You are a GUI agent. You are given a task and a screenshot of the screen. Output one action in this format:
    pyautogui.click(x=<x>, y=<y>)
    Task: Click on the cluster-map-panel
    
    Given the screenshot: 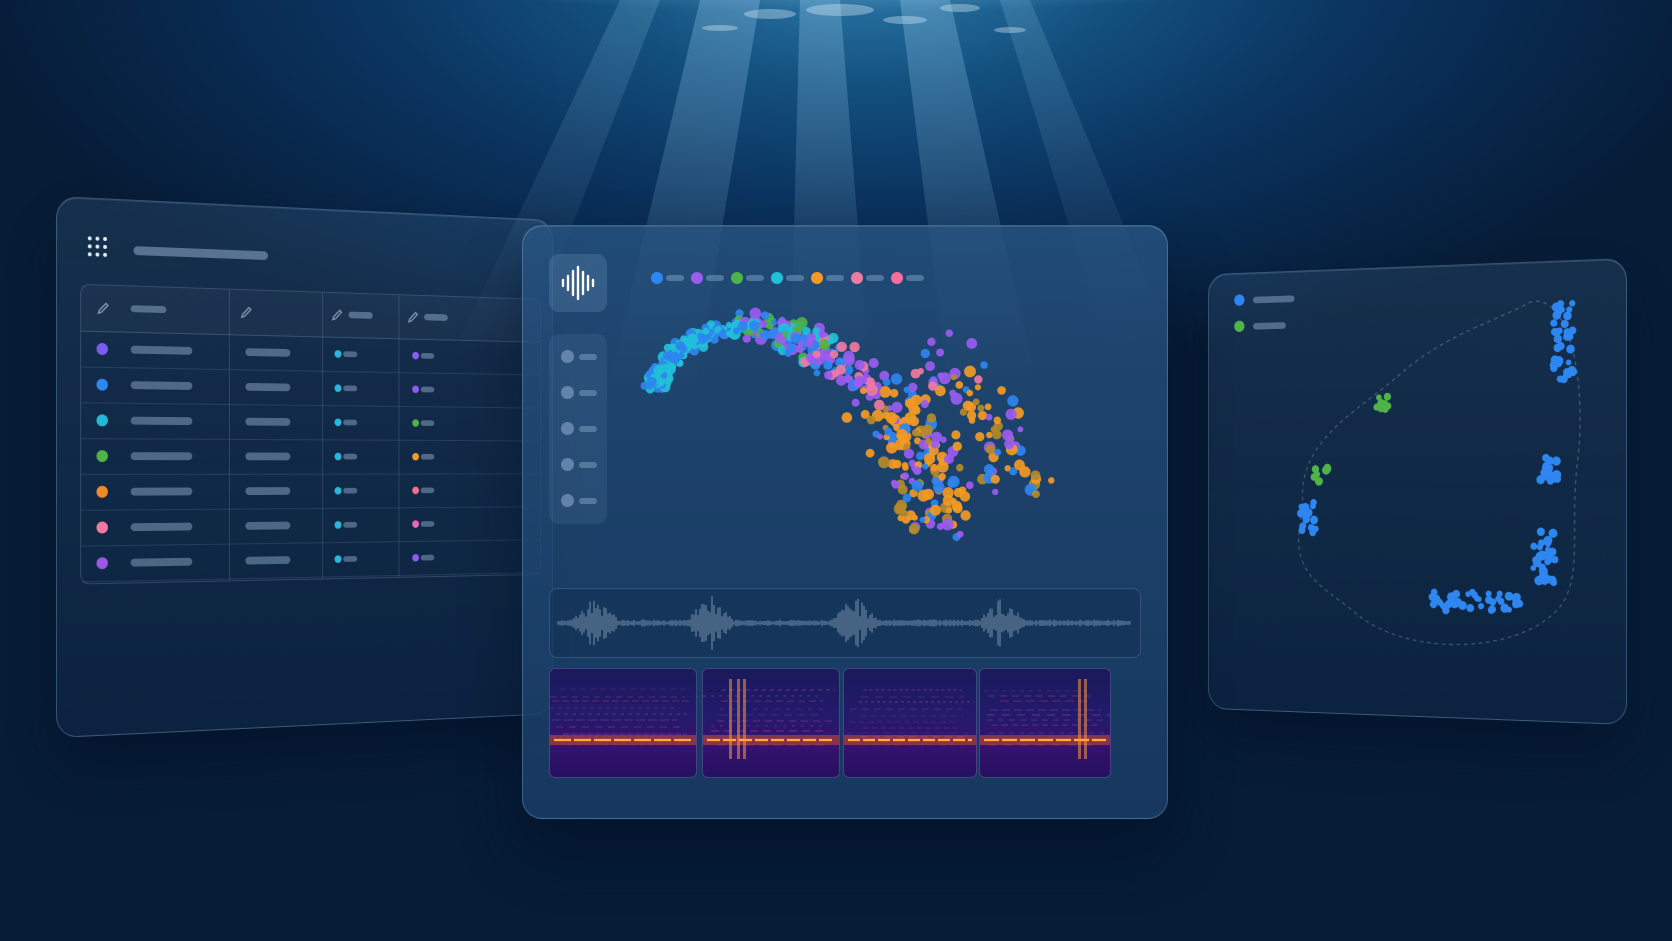 What is the action you would take?
    pyautogui.click(x=1417, y=491)
    